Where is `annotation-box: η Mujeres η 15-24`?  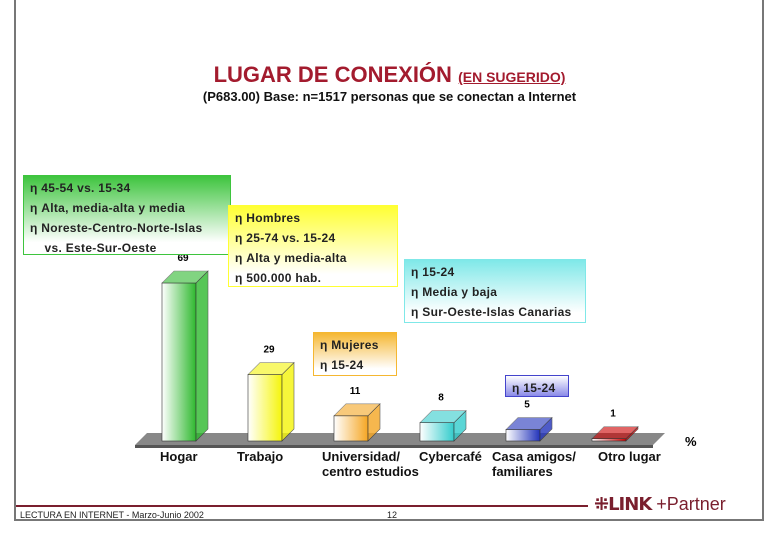
annotation-box: η Mujeres η 15-24 is located at coordinates (355, 354).